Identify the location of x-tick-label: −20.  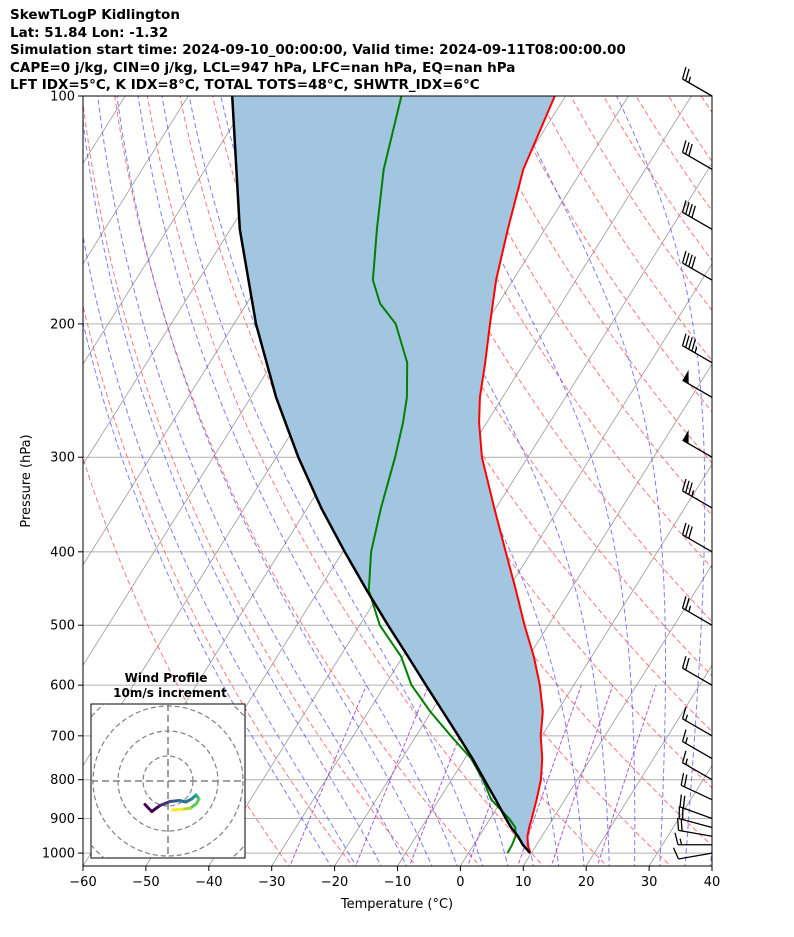
(334, 882).